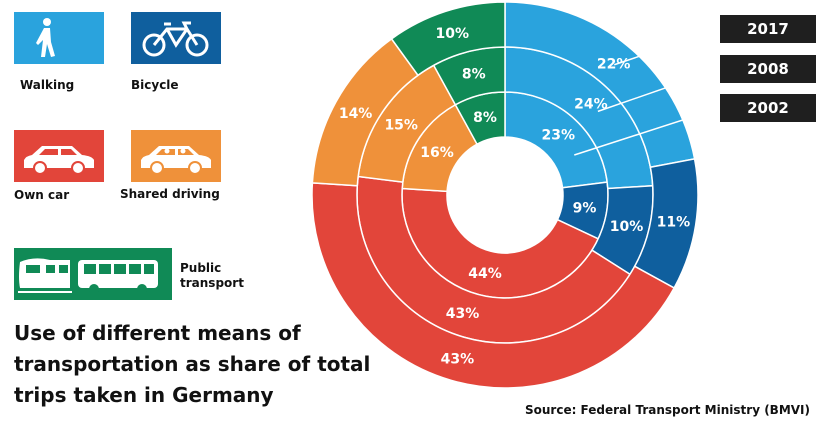  Describe the element at coordinates (42, 195) in the screenshot. I see `legend-label-own-car: Own car` at that location.